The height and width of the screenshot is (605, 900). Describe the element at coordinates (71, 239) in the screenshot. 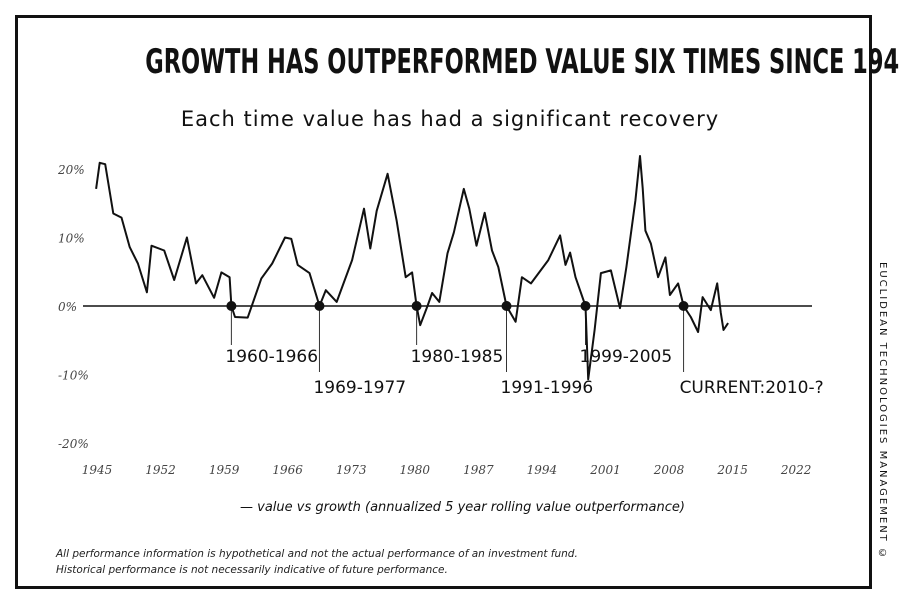

I see `y-tick-label: 10%` at that location.